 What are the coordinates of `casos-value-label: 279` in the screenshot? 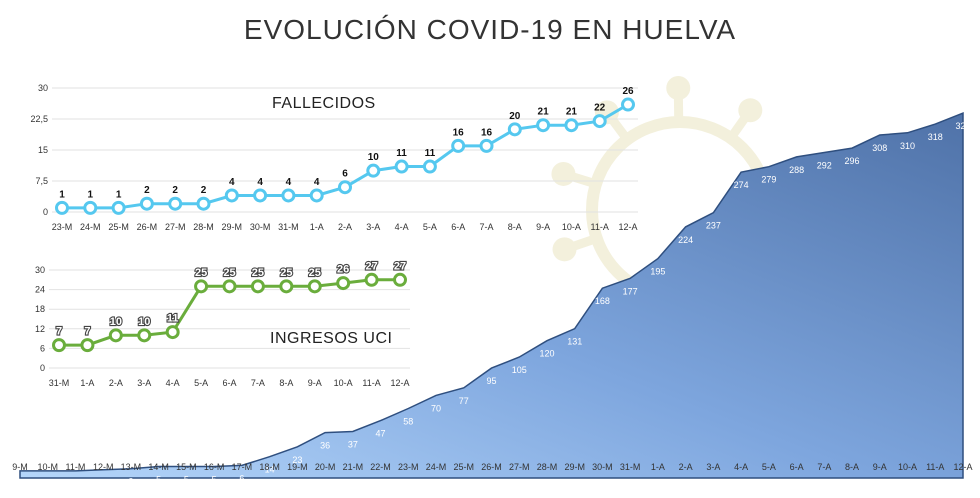 It's located at (768, 180).